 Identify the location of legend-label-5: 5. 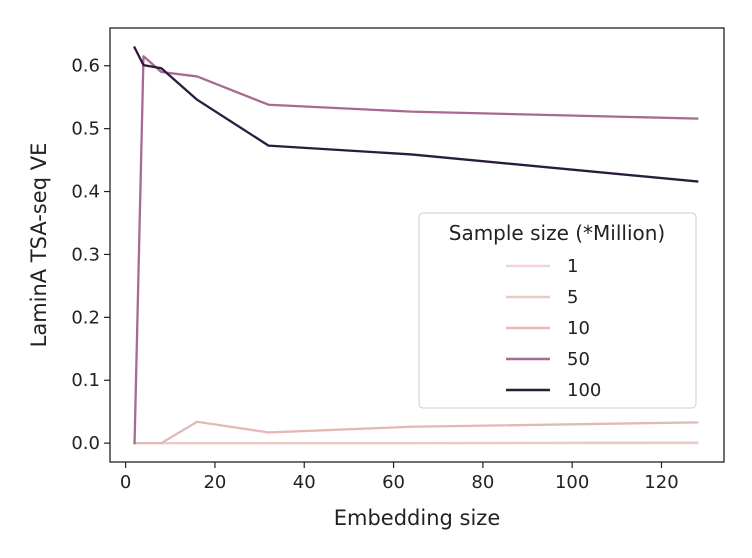
(572, 297).